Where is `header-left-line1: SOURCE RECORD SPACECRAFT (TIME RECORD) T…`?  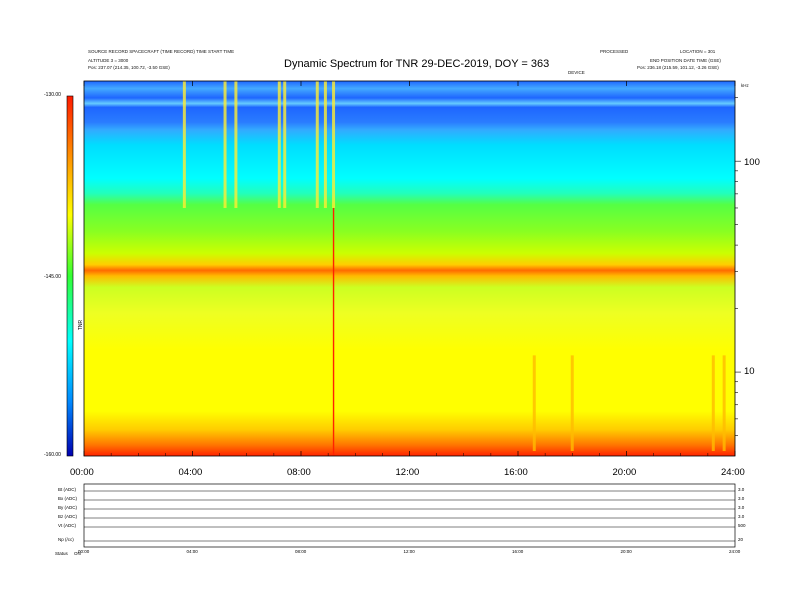 header-left-line1: SOURCE RECORD SPACECRAFT (TIME RECORD) T… is located at coordinates (161, 51).